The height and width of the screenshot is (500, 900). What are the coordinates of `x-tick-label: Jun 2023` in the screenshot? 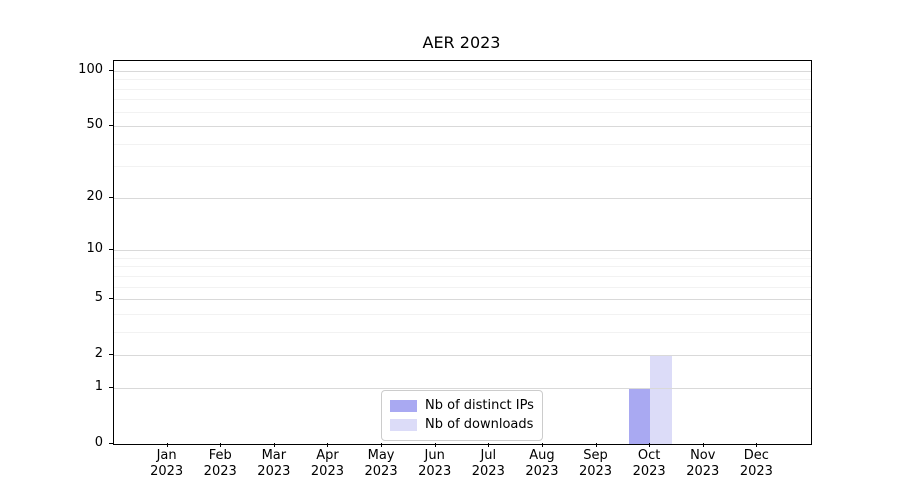 It's located at (435, 464).